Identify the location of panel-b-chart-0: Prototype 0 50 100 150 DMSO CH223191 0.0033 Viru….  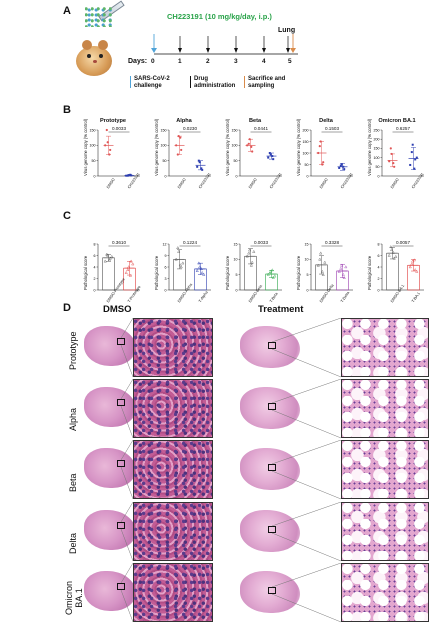
(113, 158).